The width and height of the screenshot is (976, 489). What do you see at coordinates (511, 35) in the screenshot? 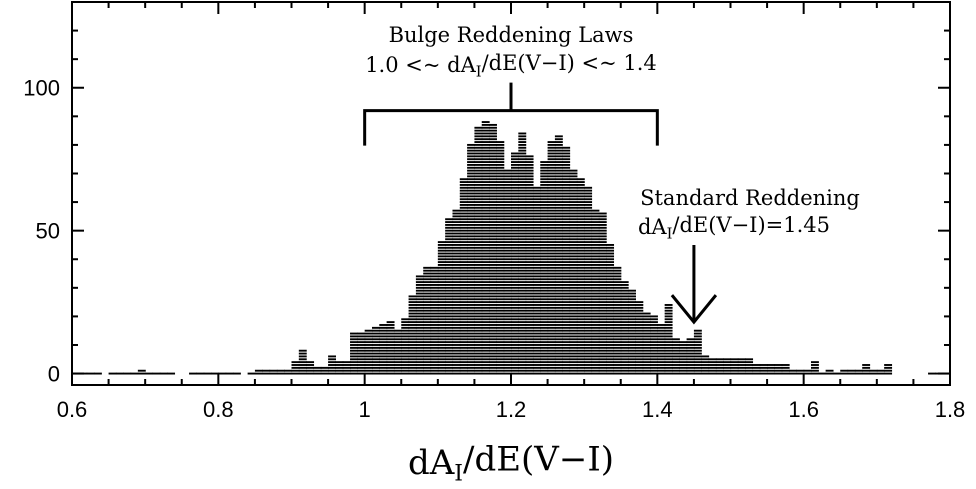
I see `bulge-annotation-title: Bulge Reddening Laws` at bounding box center [511, 35].